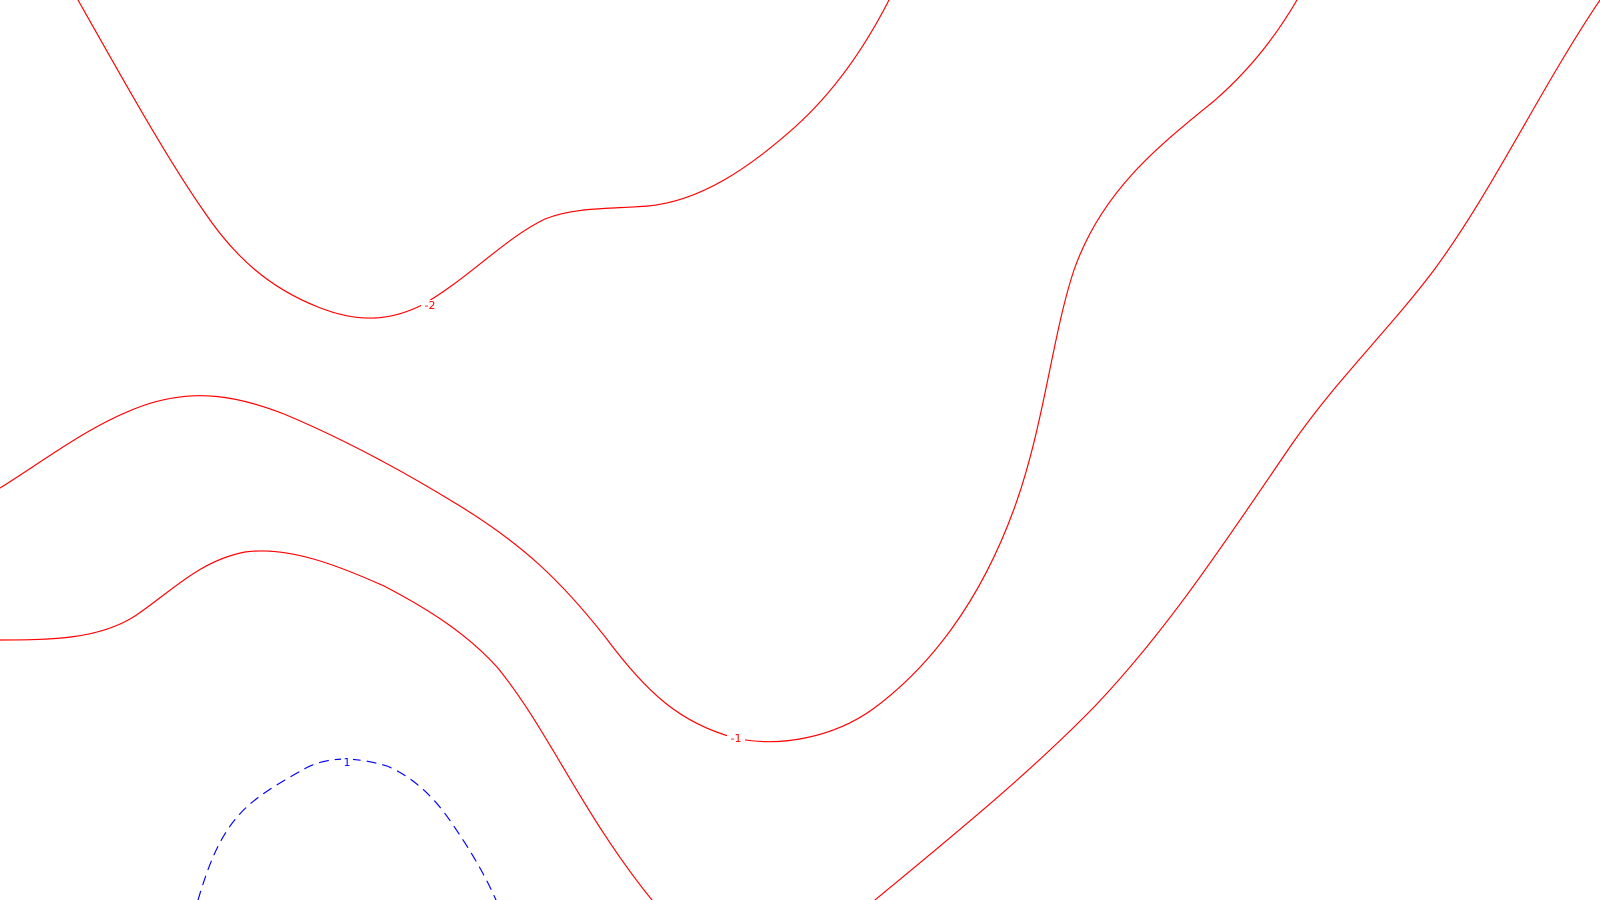 Image resolution: width=1600 pixels, height=900 pixels. I want to click on label-background-minus-one, so click(736, 739).